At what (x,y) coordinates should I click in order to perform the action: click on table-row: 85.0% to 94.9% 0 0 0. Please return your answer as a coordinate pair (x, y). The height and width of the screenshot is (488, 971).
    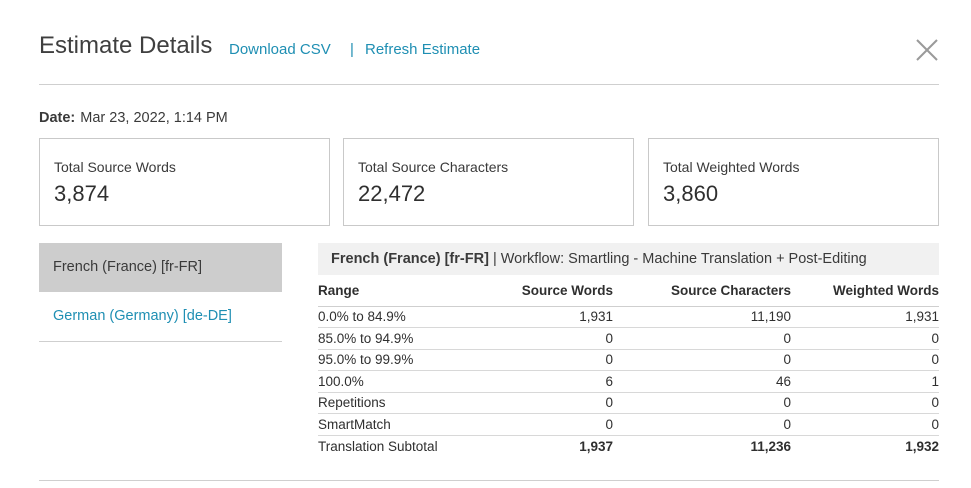
    Looking at the image, I should click on (628, 339).